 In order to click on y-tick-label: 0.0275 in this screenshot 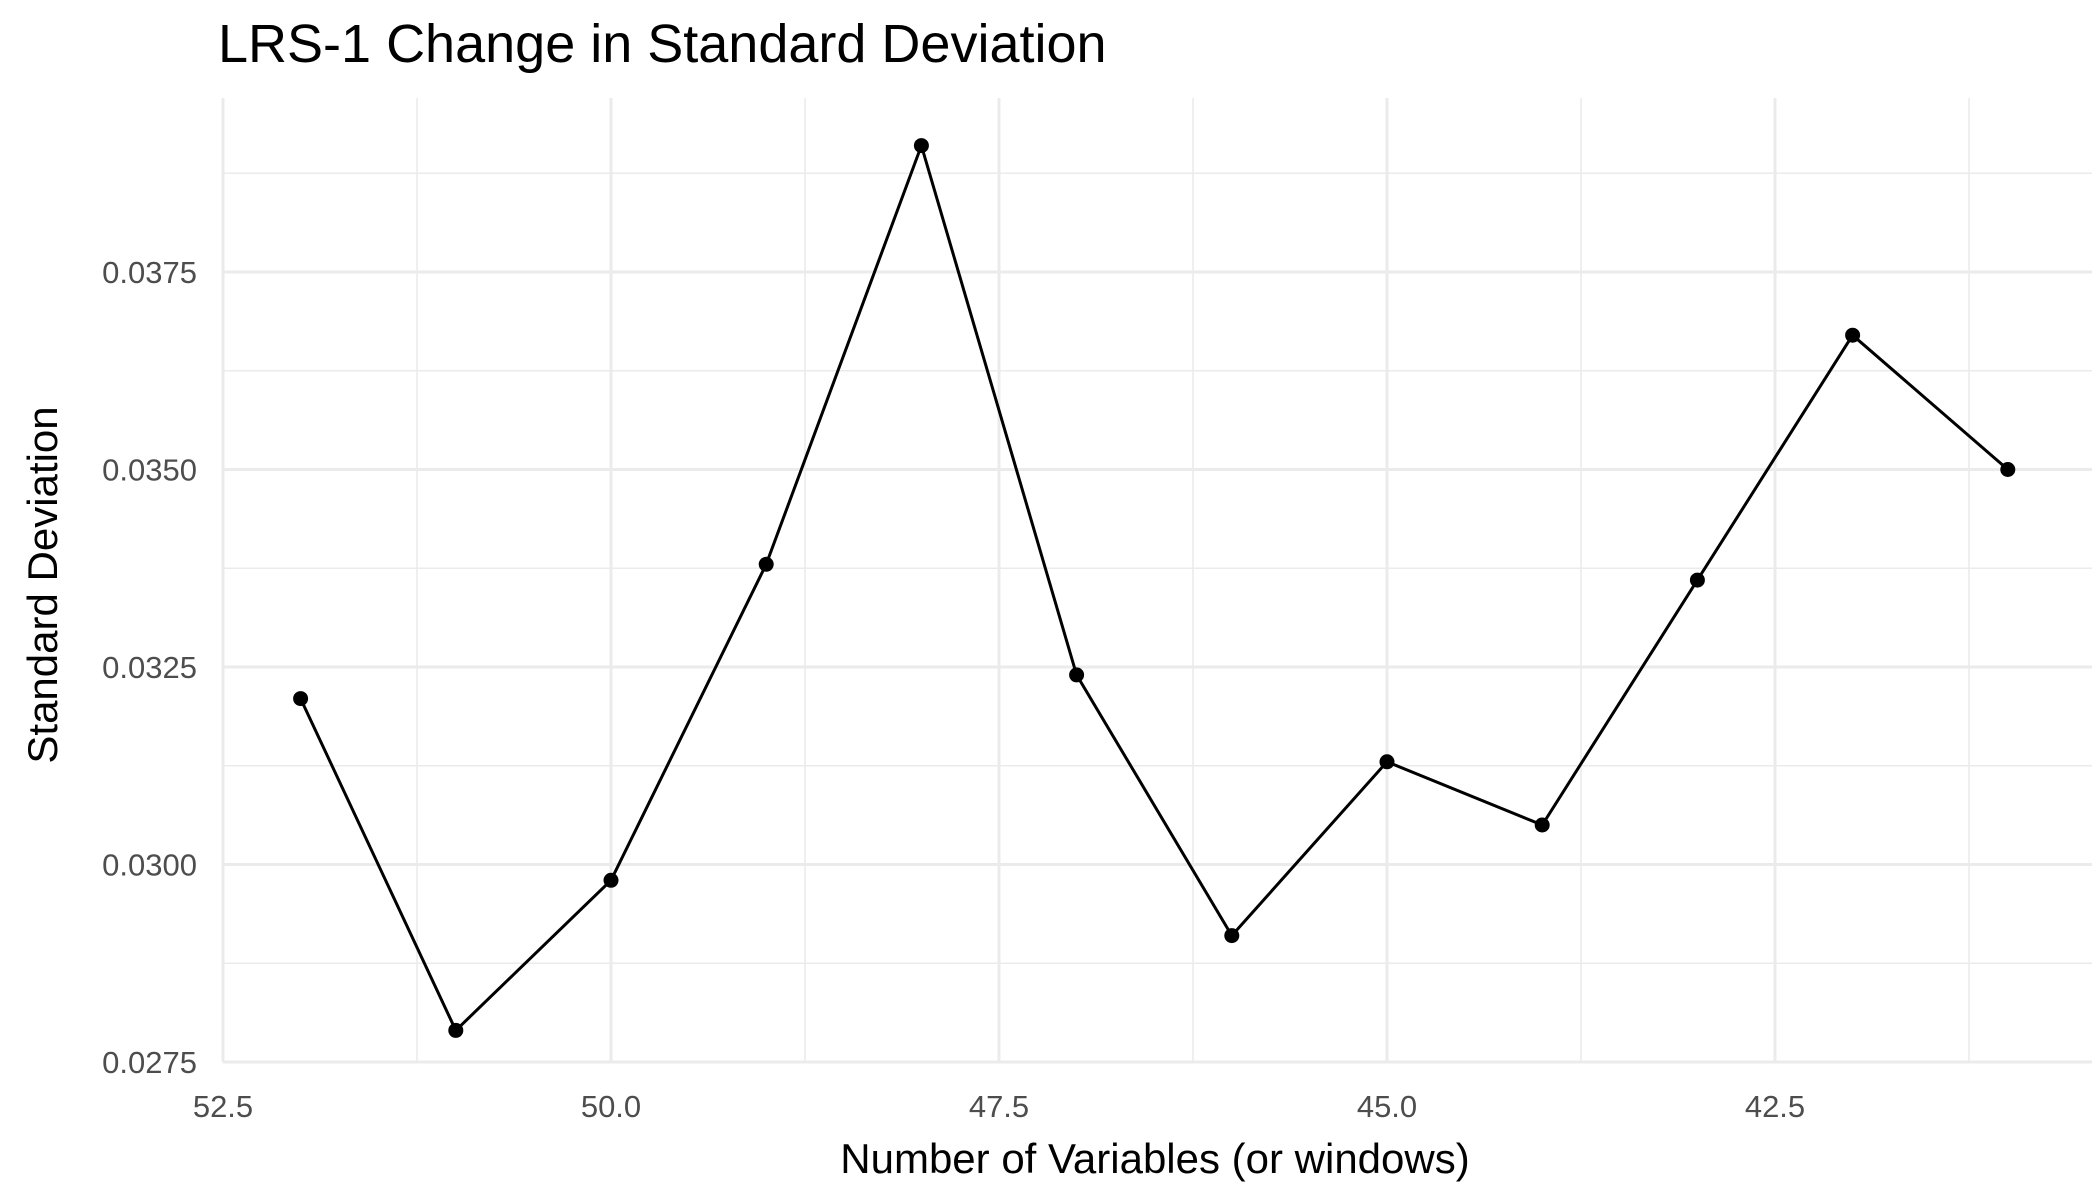, I will do `click(149, 1062)`.